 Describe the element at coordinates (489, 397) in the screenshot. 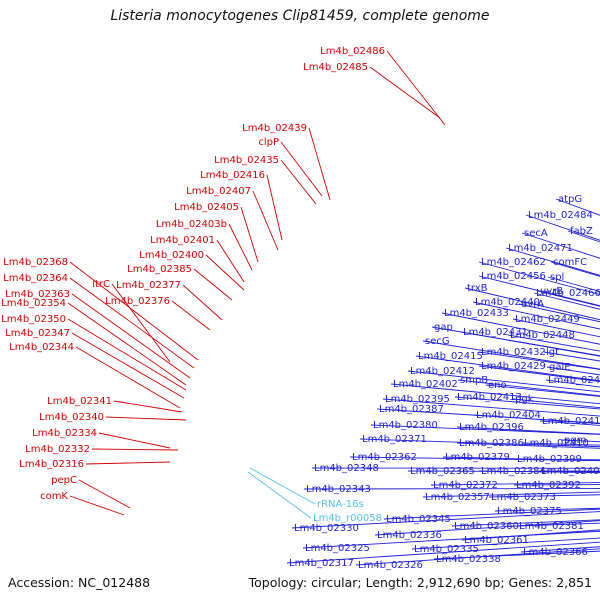

I see `gene-label-right: Lm4b_02413` at that location.